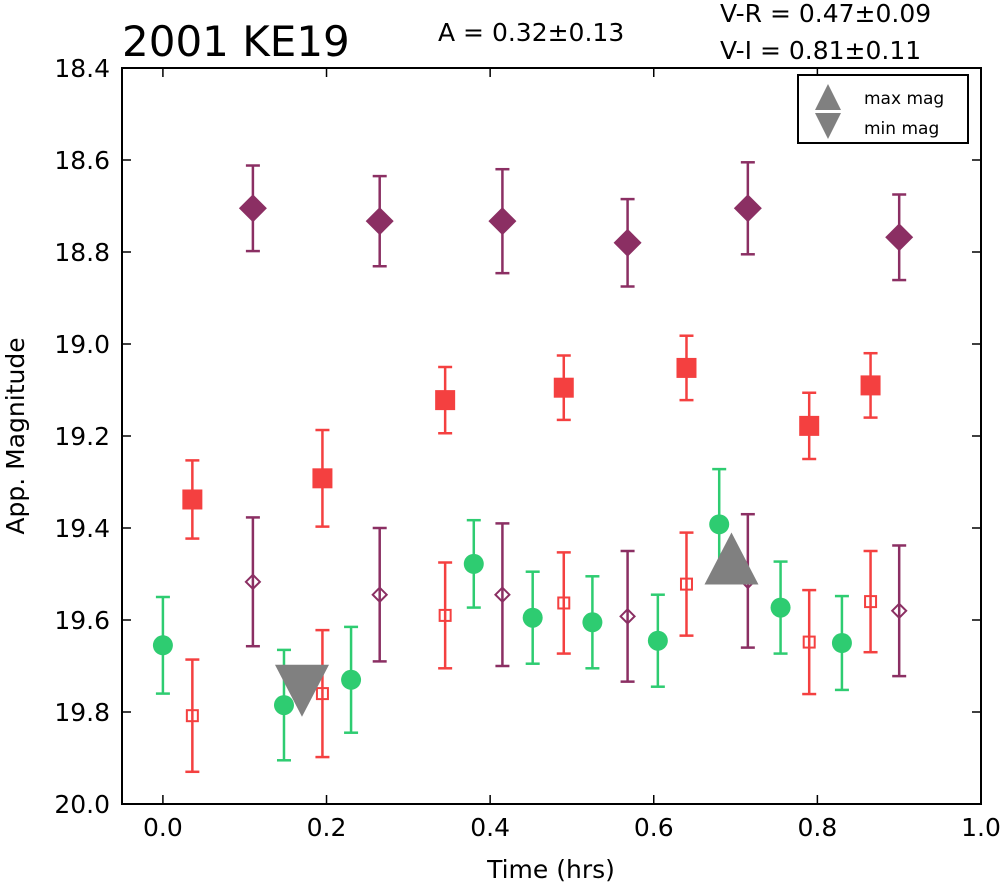 This screenshot has height=884, width=1000. What do you see at coordinates (82, 252) in the screenshot?
I see `y-tick-label: 18.8` at bounding box center [82, 252].